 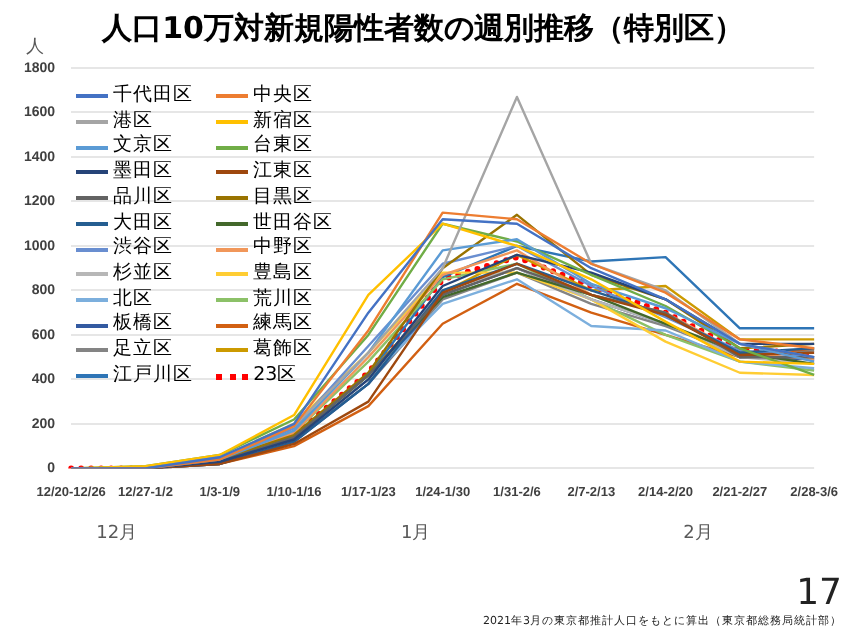 What do you see at coordinates (415, 534) in the screenshot?
I see `text: 1月` at bounding box center [415, 534].